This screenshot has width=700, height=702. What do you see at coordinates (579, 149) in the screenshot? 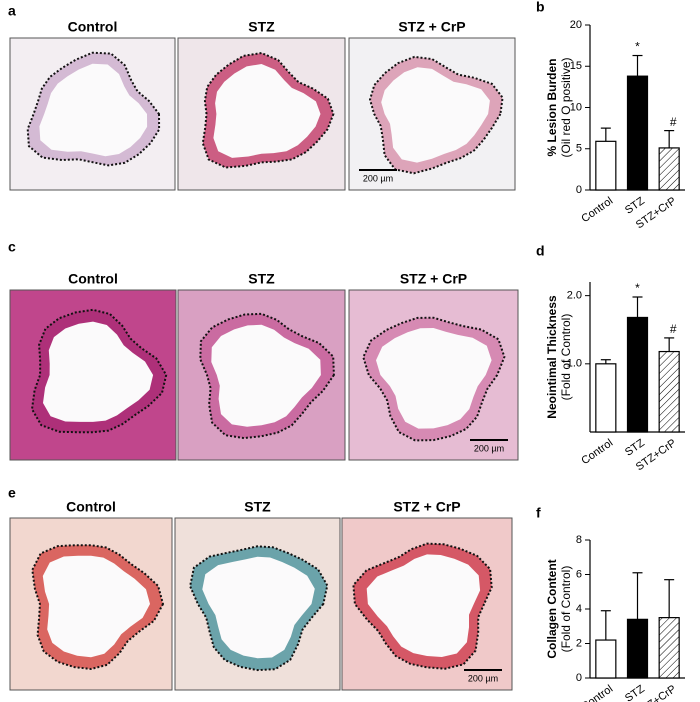
I see `y-tick-label: 5` at bounding box center [579, 149].